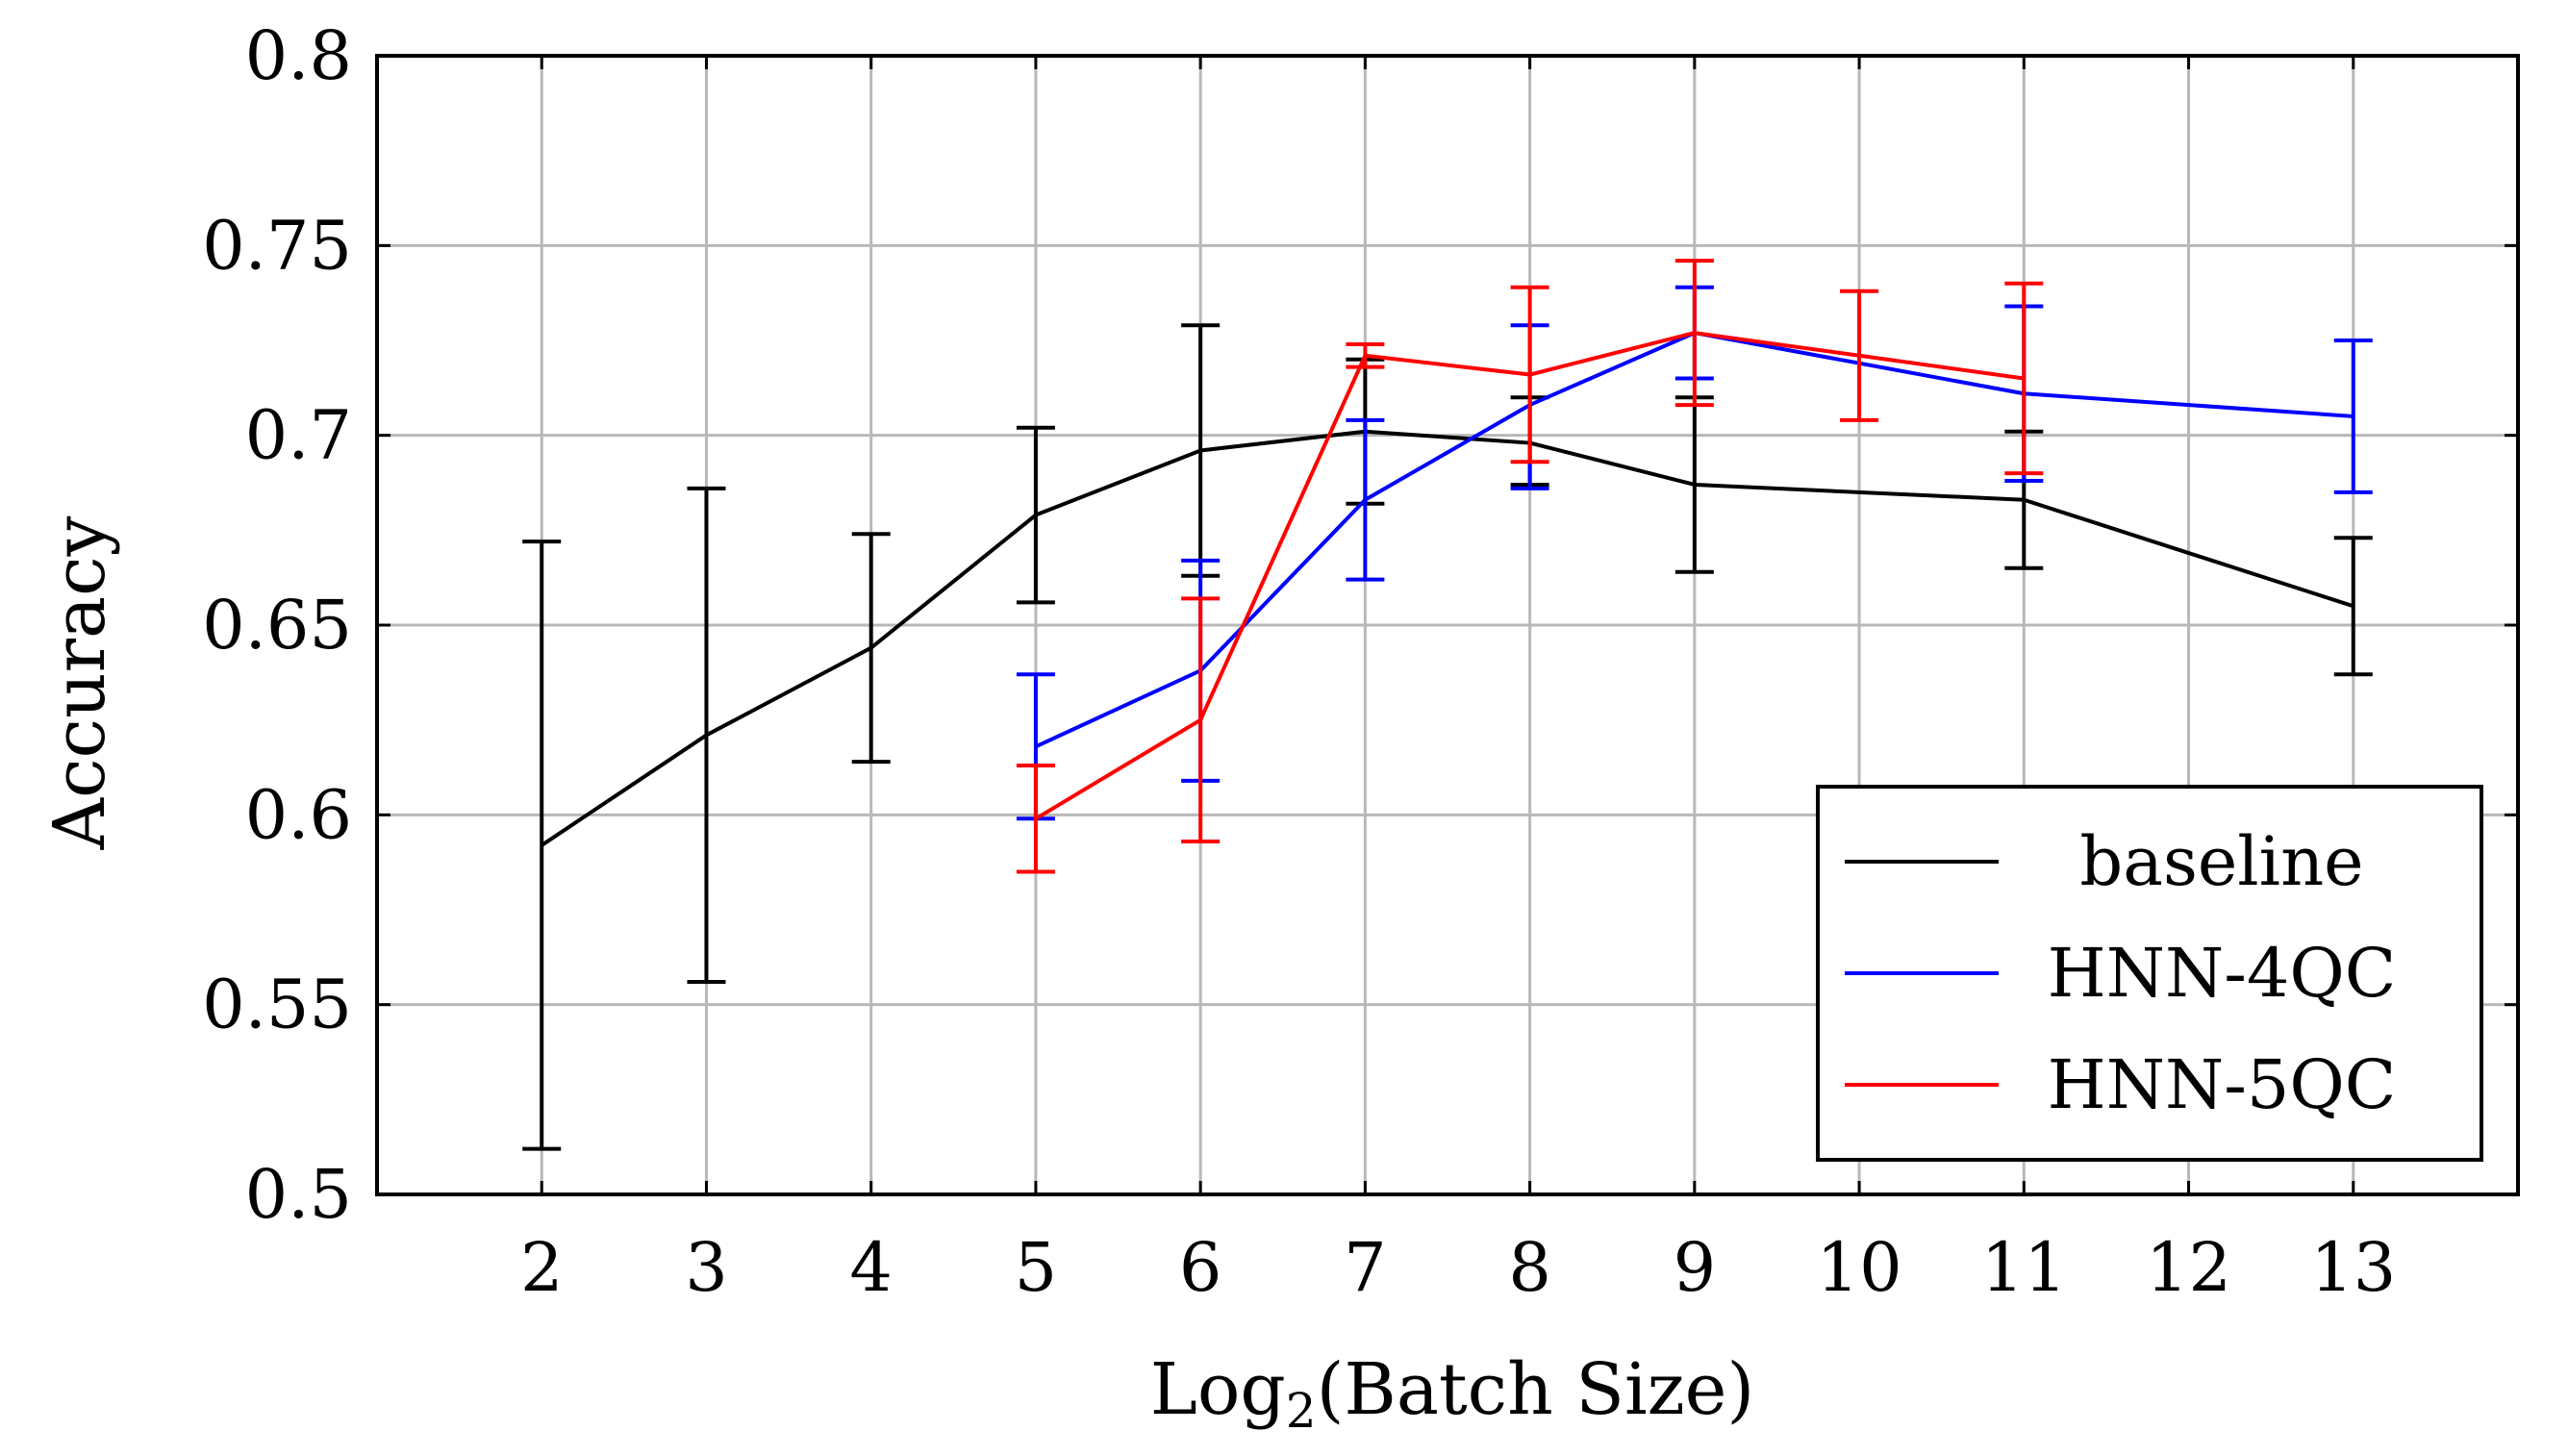 The width and height of the screenshot is (2568, 1456). Describe the element at coordinates (277, 1005) in the screenshot. I see `y-tick-label: 0.55` at that location.